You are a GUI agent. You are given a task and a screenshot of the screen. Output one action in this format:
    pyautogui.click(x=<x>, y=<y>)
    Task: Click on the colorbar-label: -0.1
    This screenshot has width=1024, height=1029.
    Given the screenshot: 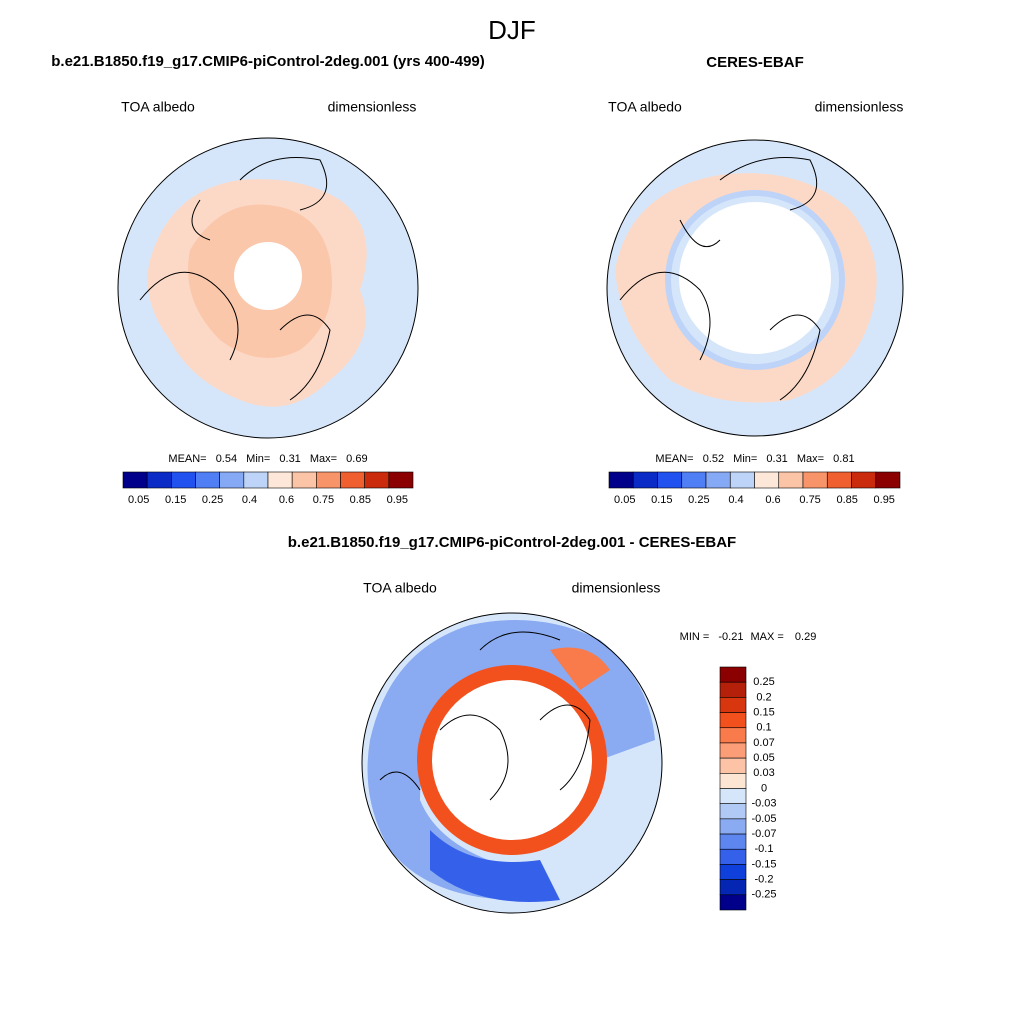 What is the action you would take?
    pyautogui.click(x=764, y=849)
    